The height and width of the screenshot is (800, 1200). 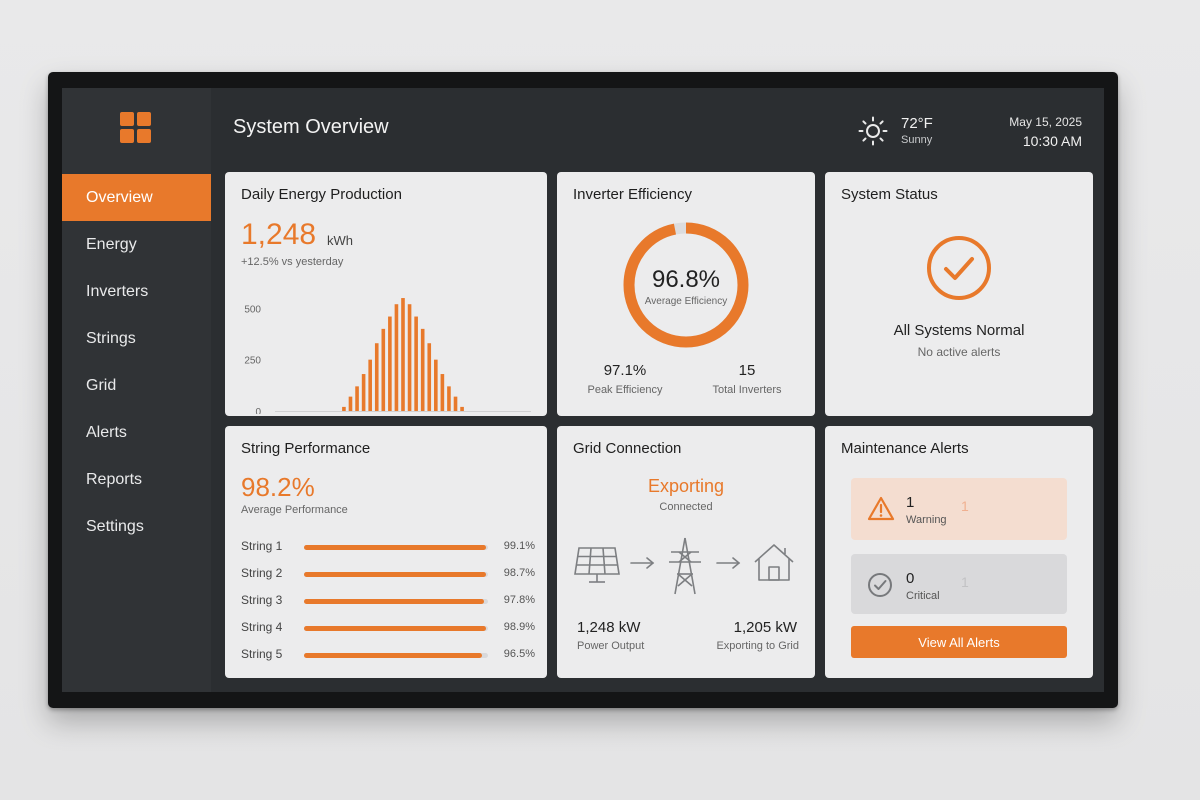 I want to click on date: May 15, 2025, so click(x=1045, y=122).